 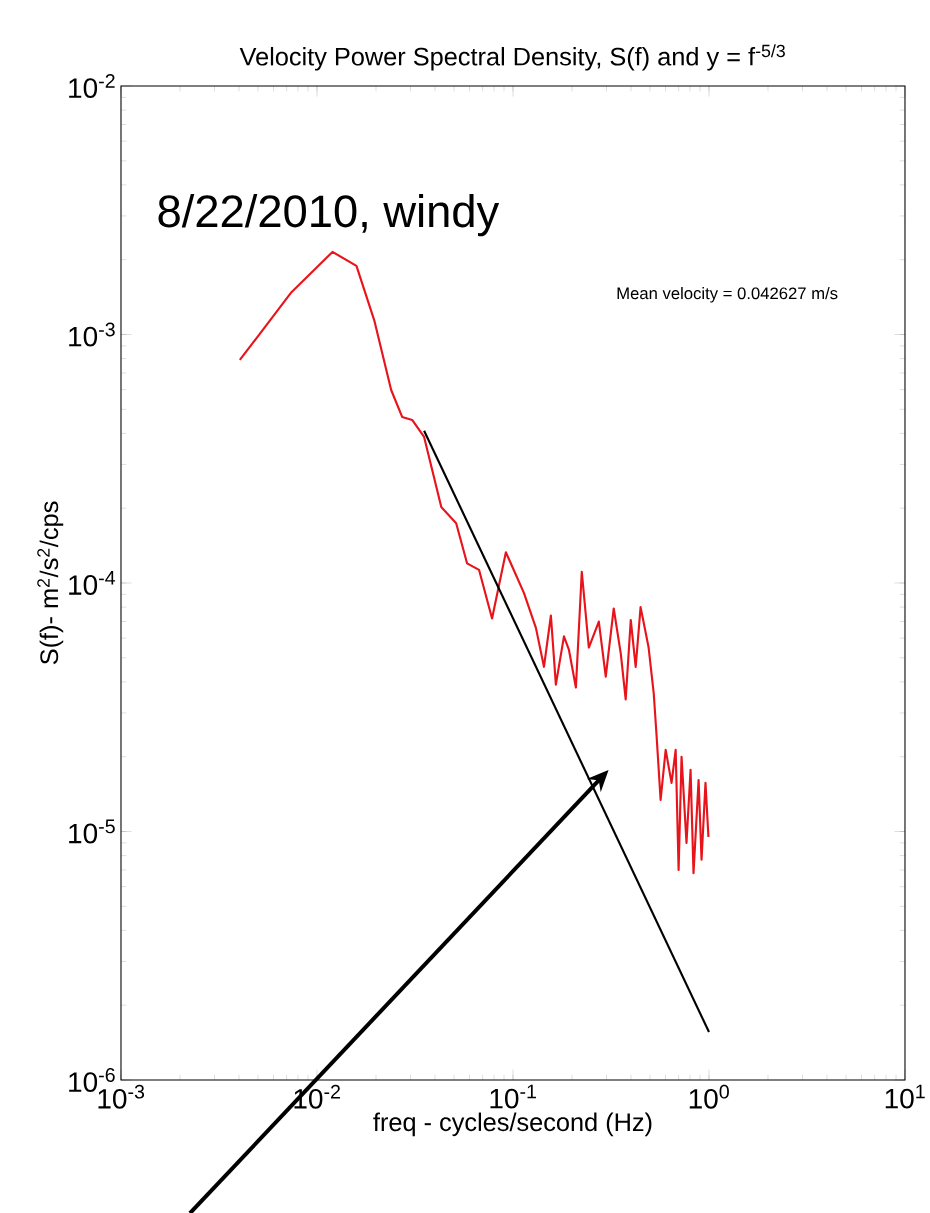 What do you see at coordinates (905, 1096) in the screenshot?
I see `x-tick-label: 10$^{1}$` at bounding box center [905, 1096].